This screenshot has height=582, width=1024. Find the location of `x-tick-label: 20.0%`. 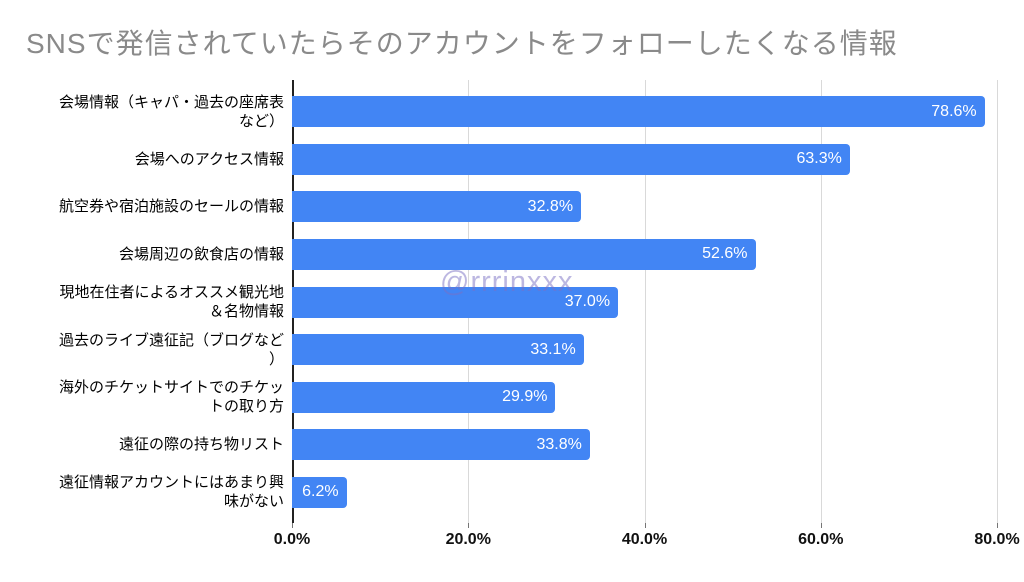

x-tick-label: 20.0% is located at coordinates (468, 539).